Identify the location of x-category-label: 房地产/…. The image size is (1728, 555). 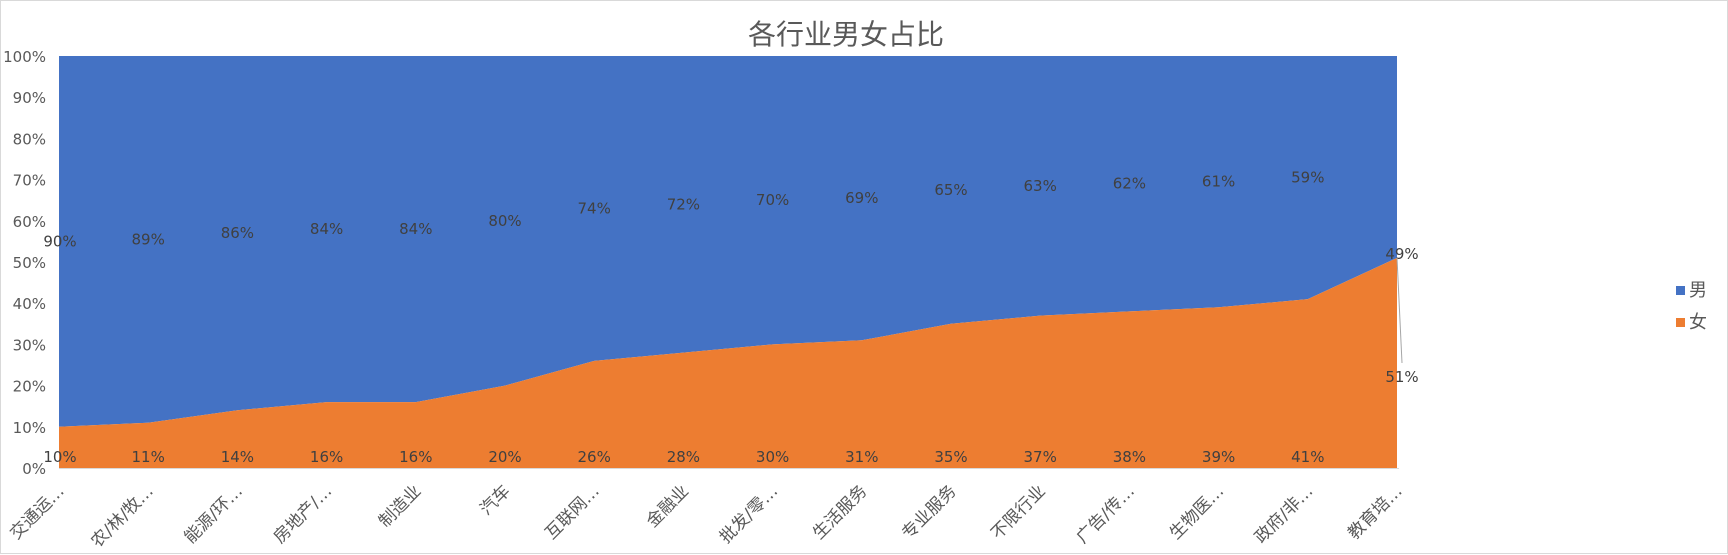
(303, 514).